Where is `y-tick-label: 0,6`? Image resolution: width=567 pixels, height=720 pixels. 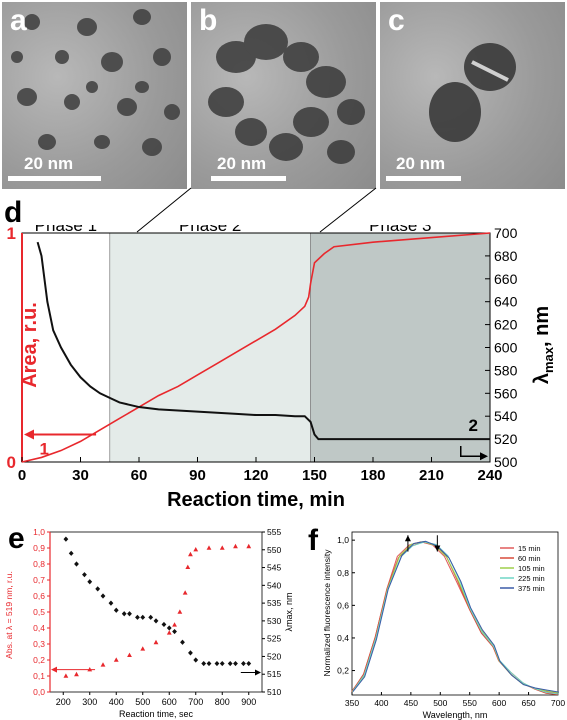
y-tick-label: 0,6 is located at coordinates (343, 605).